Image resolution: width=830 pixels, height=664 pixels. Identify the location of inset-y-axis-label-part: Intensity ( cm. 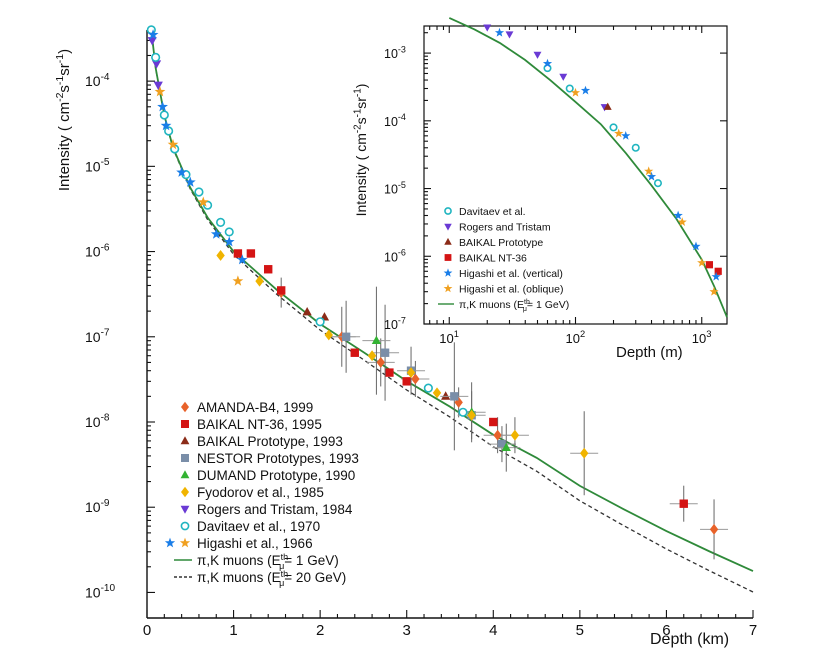
(361, 174).